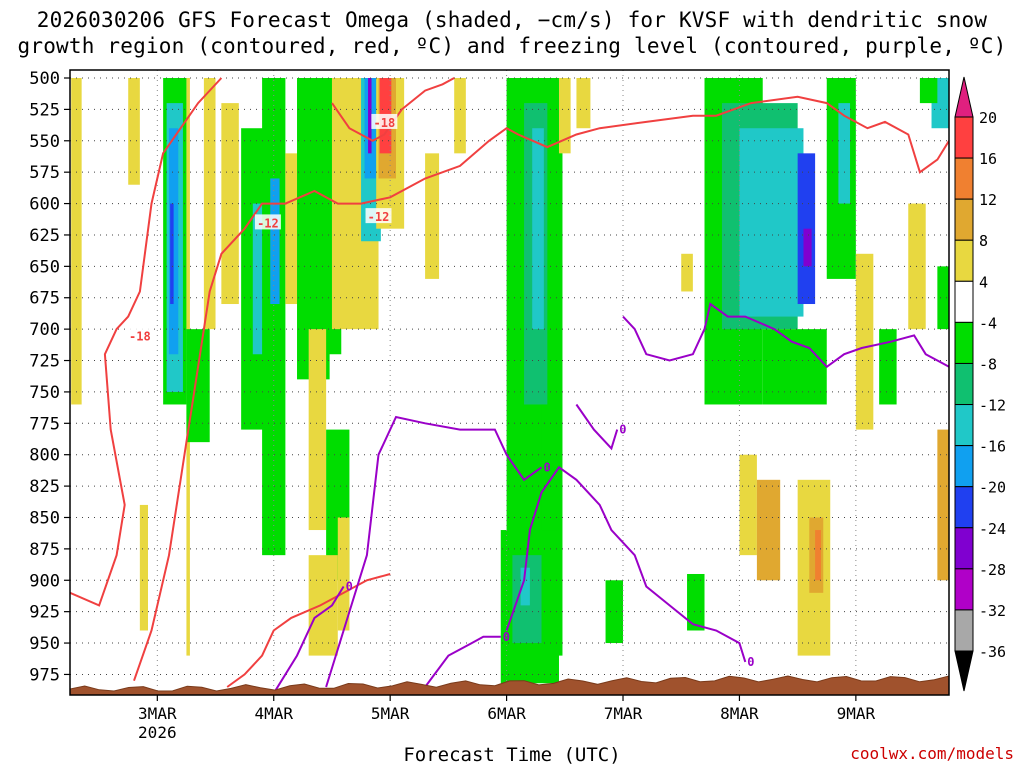 The height and width of the screenshot is (768, 1024). Describe the element at coordinates (390, 713) in the screenshot. I see `x-tick-label: 5MAR` at that location.